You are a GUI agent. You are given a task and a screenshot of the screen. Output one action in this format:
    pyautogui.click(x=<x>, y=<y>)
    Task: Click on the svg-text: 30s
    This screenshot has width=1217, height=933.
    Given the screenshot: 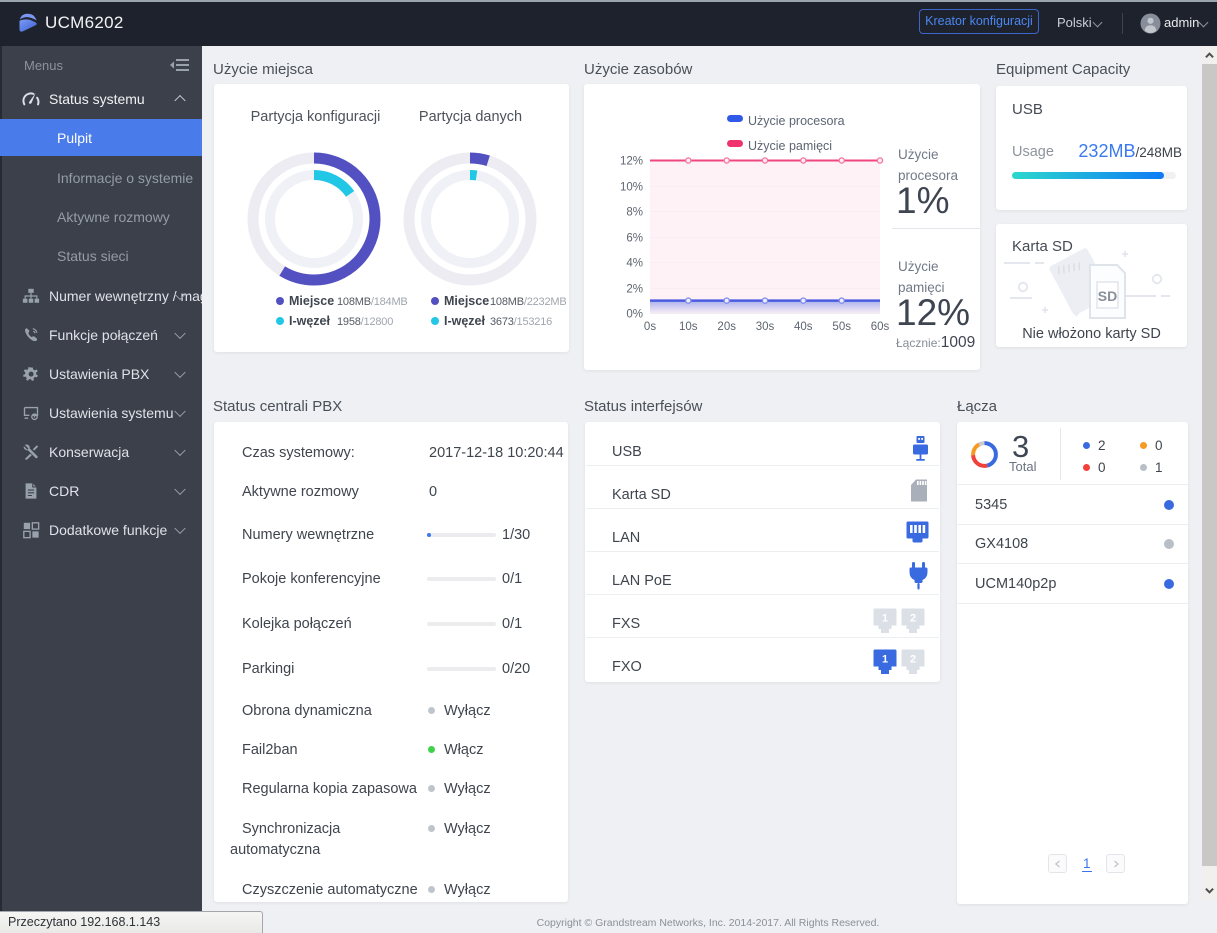 What is the action you would take?
    pyautogui.click(x=765, y=327)
    